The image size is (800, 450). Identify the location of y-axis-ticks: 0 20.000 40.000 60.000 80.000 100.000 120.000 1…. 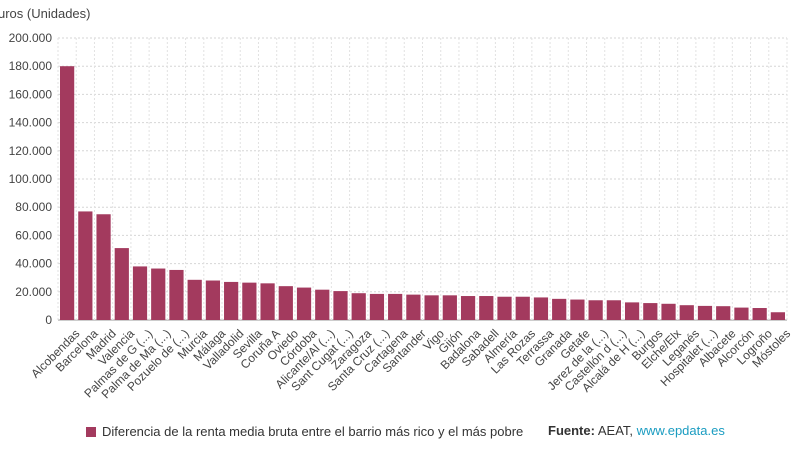
(31, 179).